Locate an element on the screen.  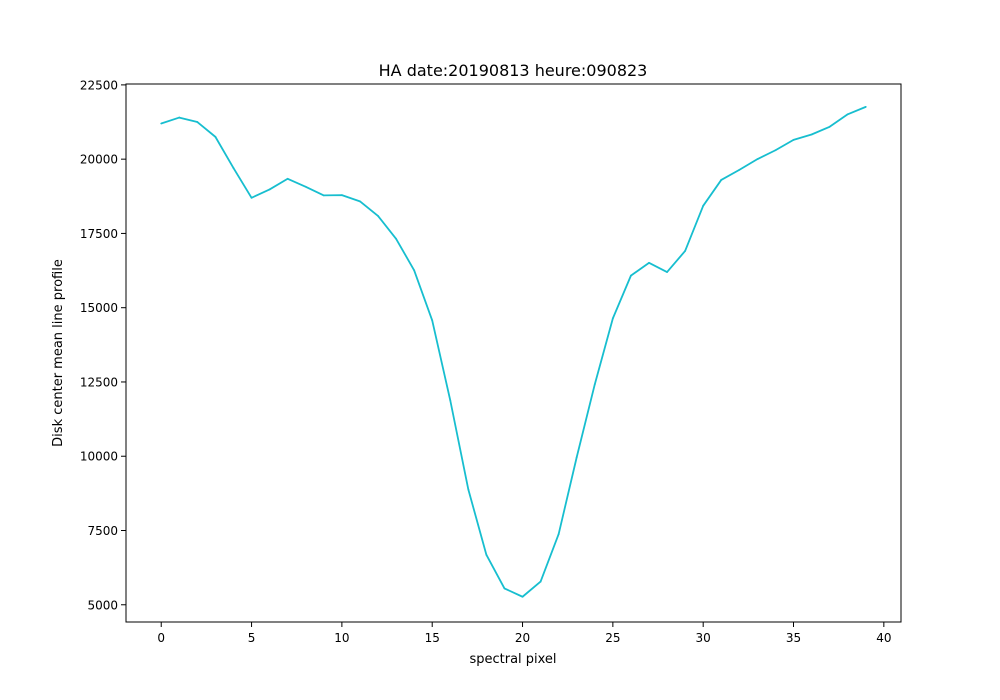
y-tick-label: 22500 is located at coordinates (99, 85).